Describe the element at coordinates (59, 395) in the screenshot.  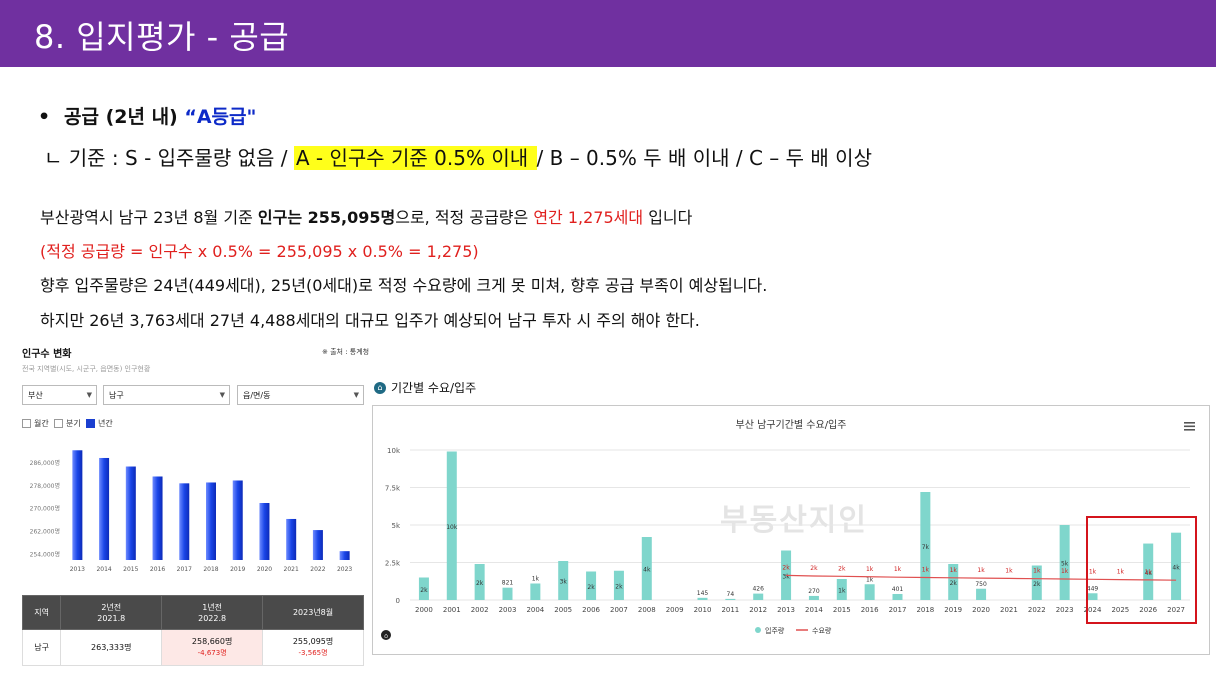
I see `select-city: 부산 ▼` at that location.